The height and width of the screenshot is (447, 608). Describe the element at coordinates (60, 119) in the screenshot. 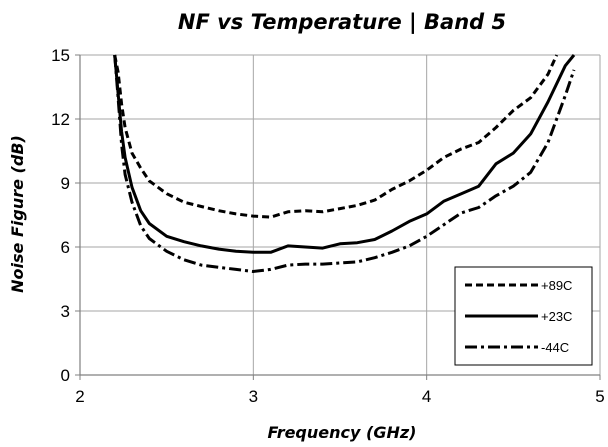

I see `y-tick-label: 12` at that location.